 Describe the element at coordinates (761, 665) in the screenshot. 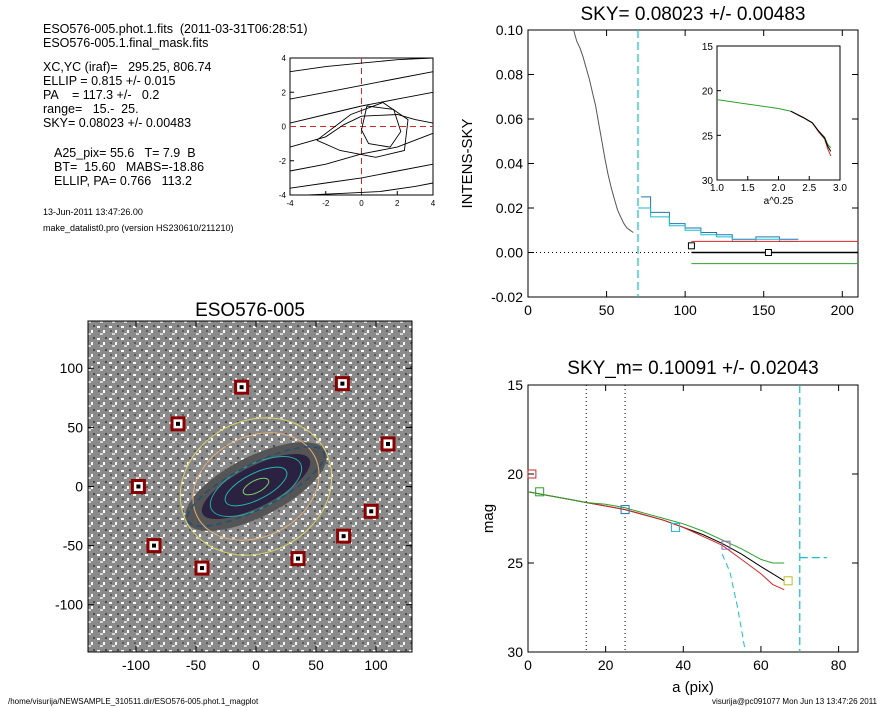

I see `mag-x-label: 60` at that location.